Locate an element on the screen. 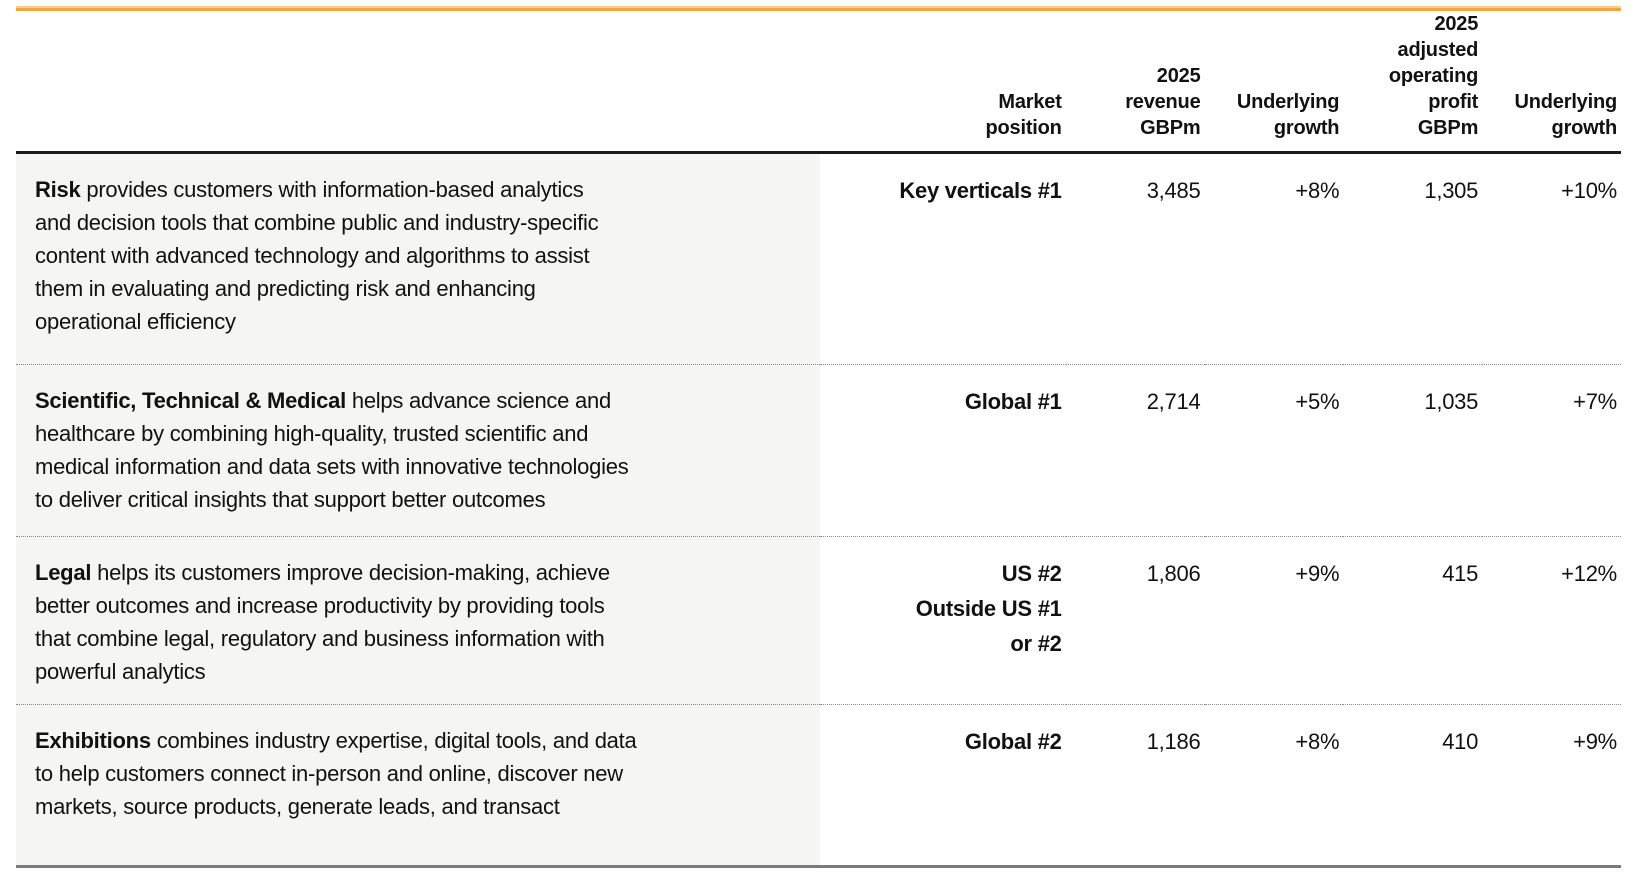  operating-profit-cell: 1,035 is located at coordinates (1413, 450).